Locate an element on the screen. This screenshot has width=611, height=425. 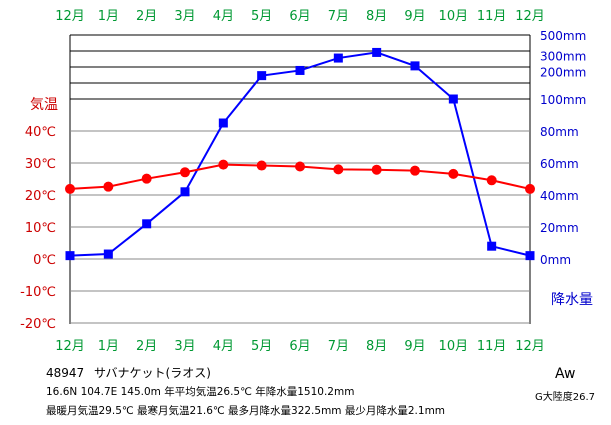
precipitation-tick-label: 60mm is located at coordinates (559, 164).